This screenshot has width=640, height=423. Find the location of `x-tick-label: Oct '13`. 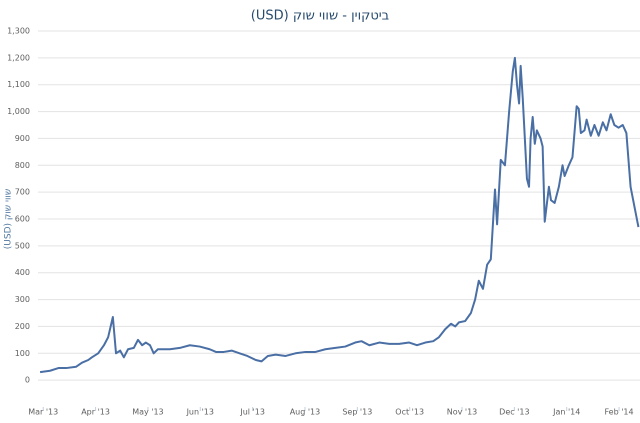

x-tick-label: Oct '13 is located at coordinates (409, 412).